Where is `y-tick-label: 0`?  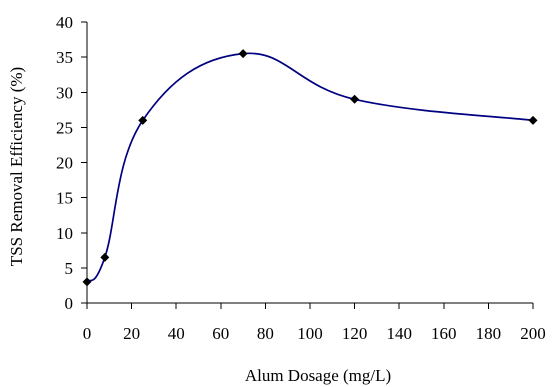 y-tick-label: 0 is located at coordinates (69, 303).